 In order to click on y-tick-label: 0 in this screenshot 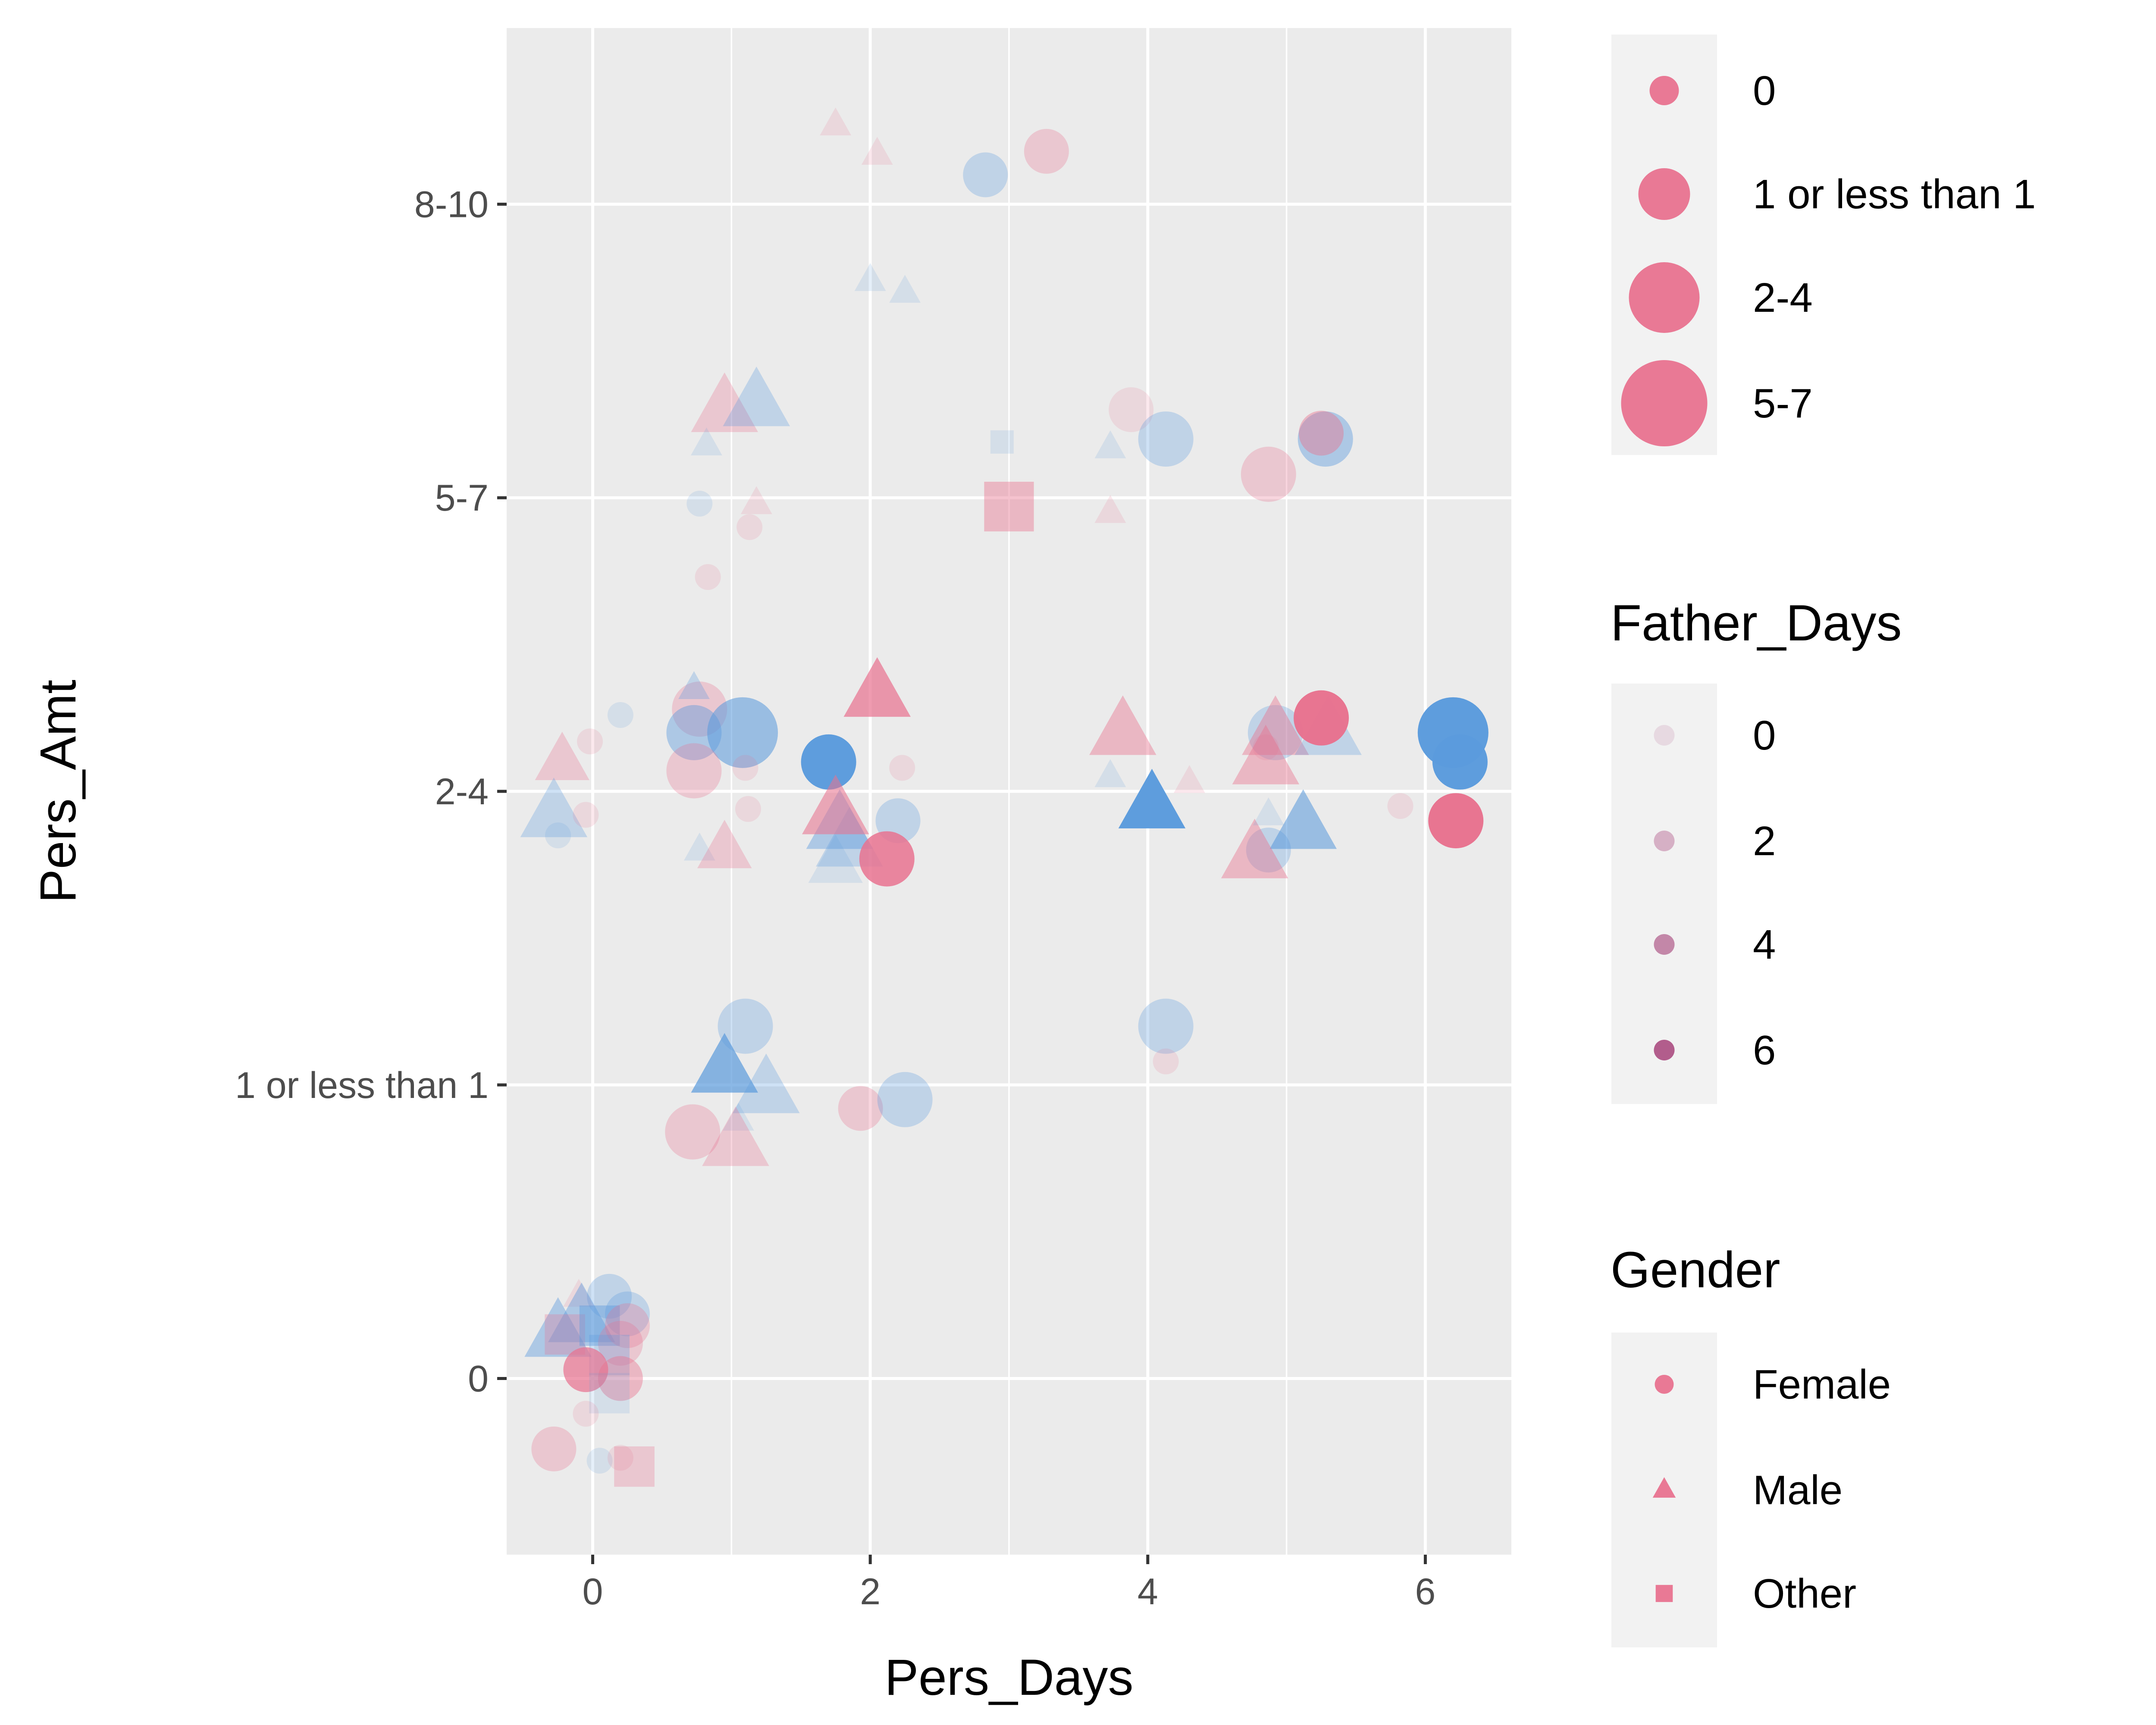, I will do `click(478, 1379)`.